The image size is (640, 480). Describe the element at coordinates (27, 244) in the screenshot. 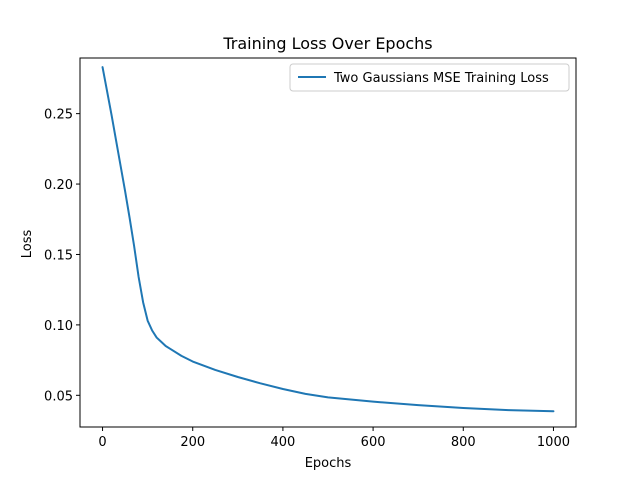

I see `y-axis-label: Loss` at that location.